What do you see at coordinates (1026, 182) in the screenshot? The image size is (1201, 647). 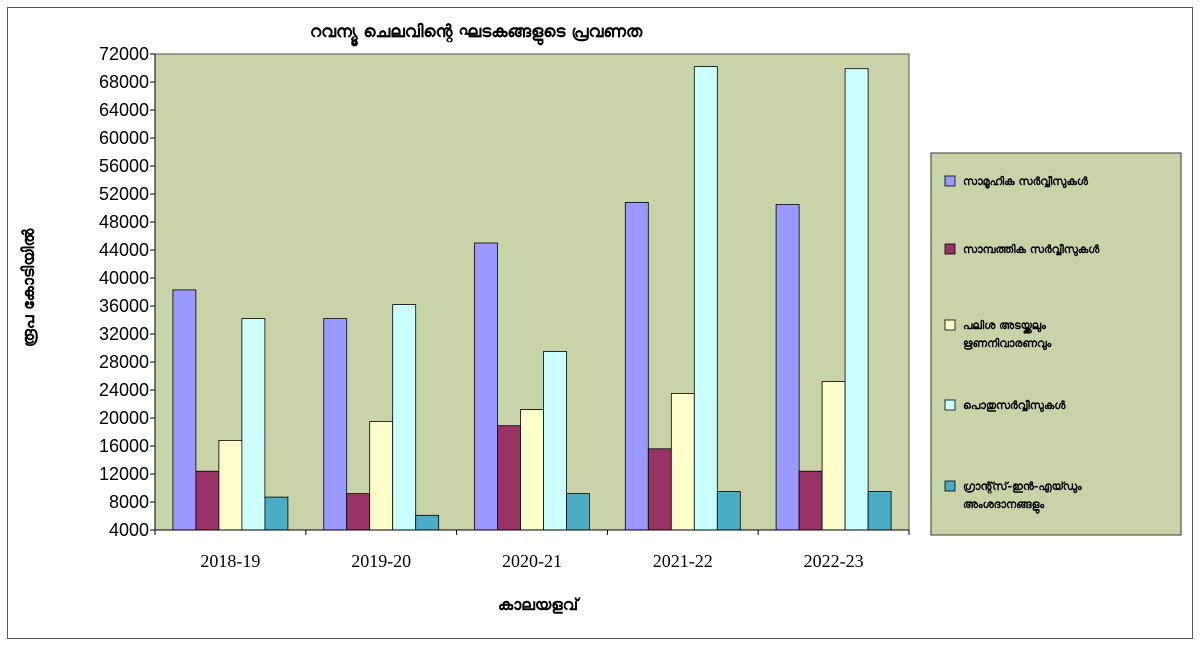 I see `legend-label: സാമൂഹിക സർവ്വീസുകൾ` at bounding box center [1026, 182].